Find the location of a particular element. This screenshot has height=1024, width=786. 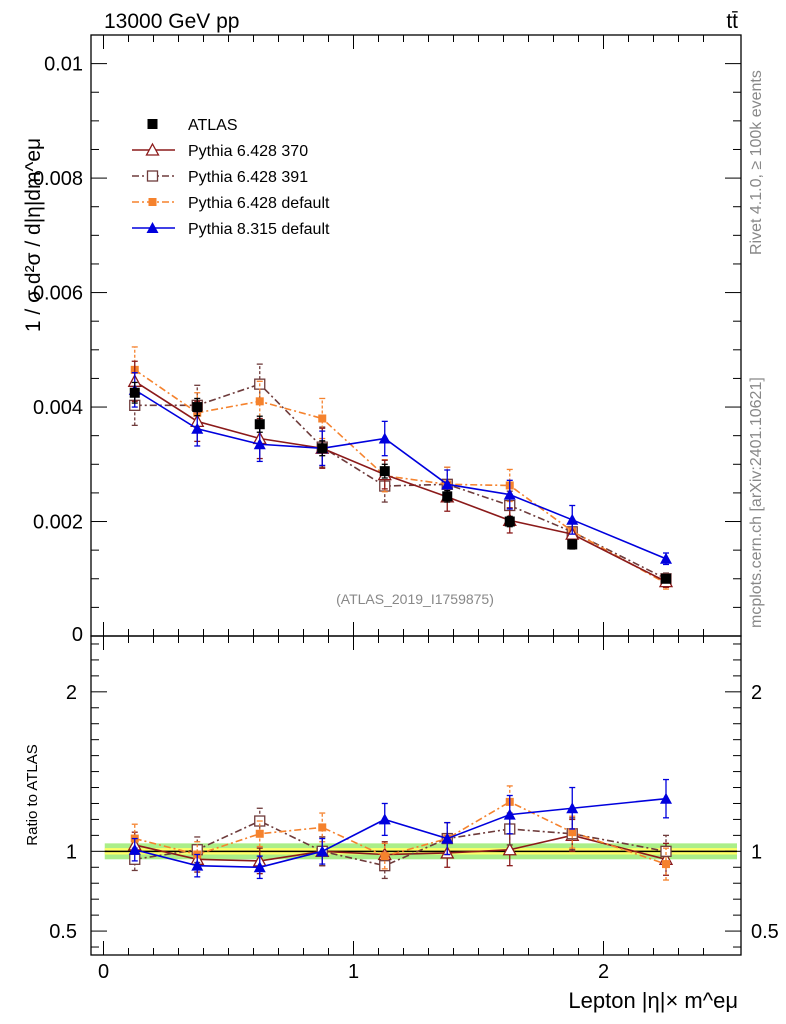

legend-marker-p8 is located at coordinates (152, 227).